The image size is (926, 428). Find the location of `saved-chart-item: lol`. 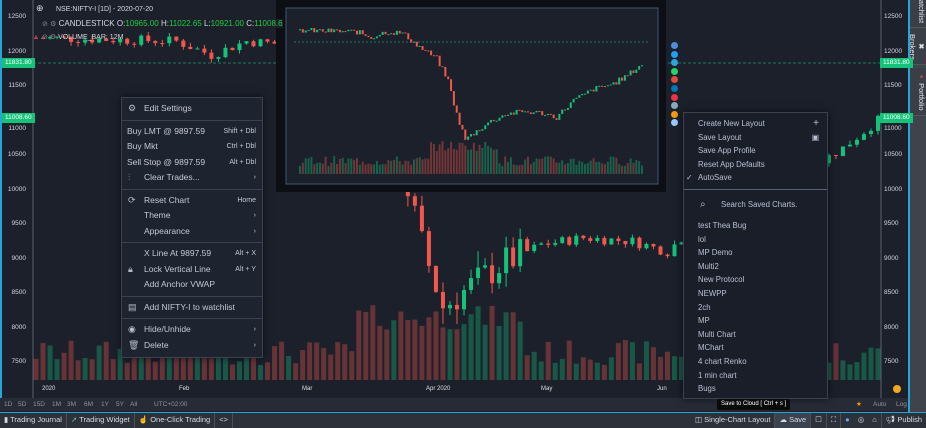

saved-chart-item: lol is located at coordinates (702, 239).